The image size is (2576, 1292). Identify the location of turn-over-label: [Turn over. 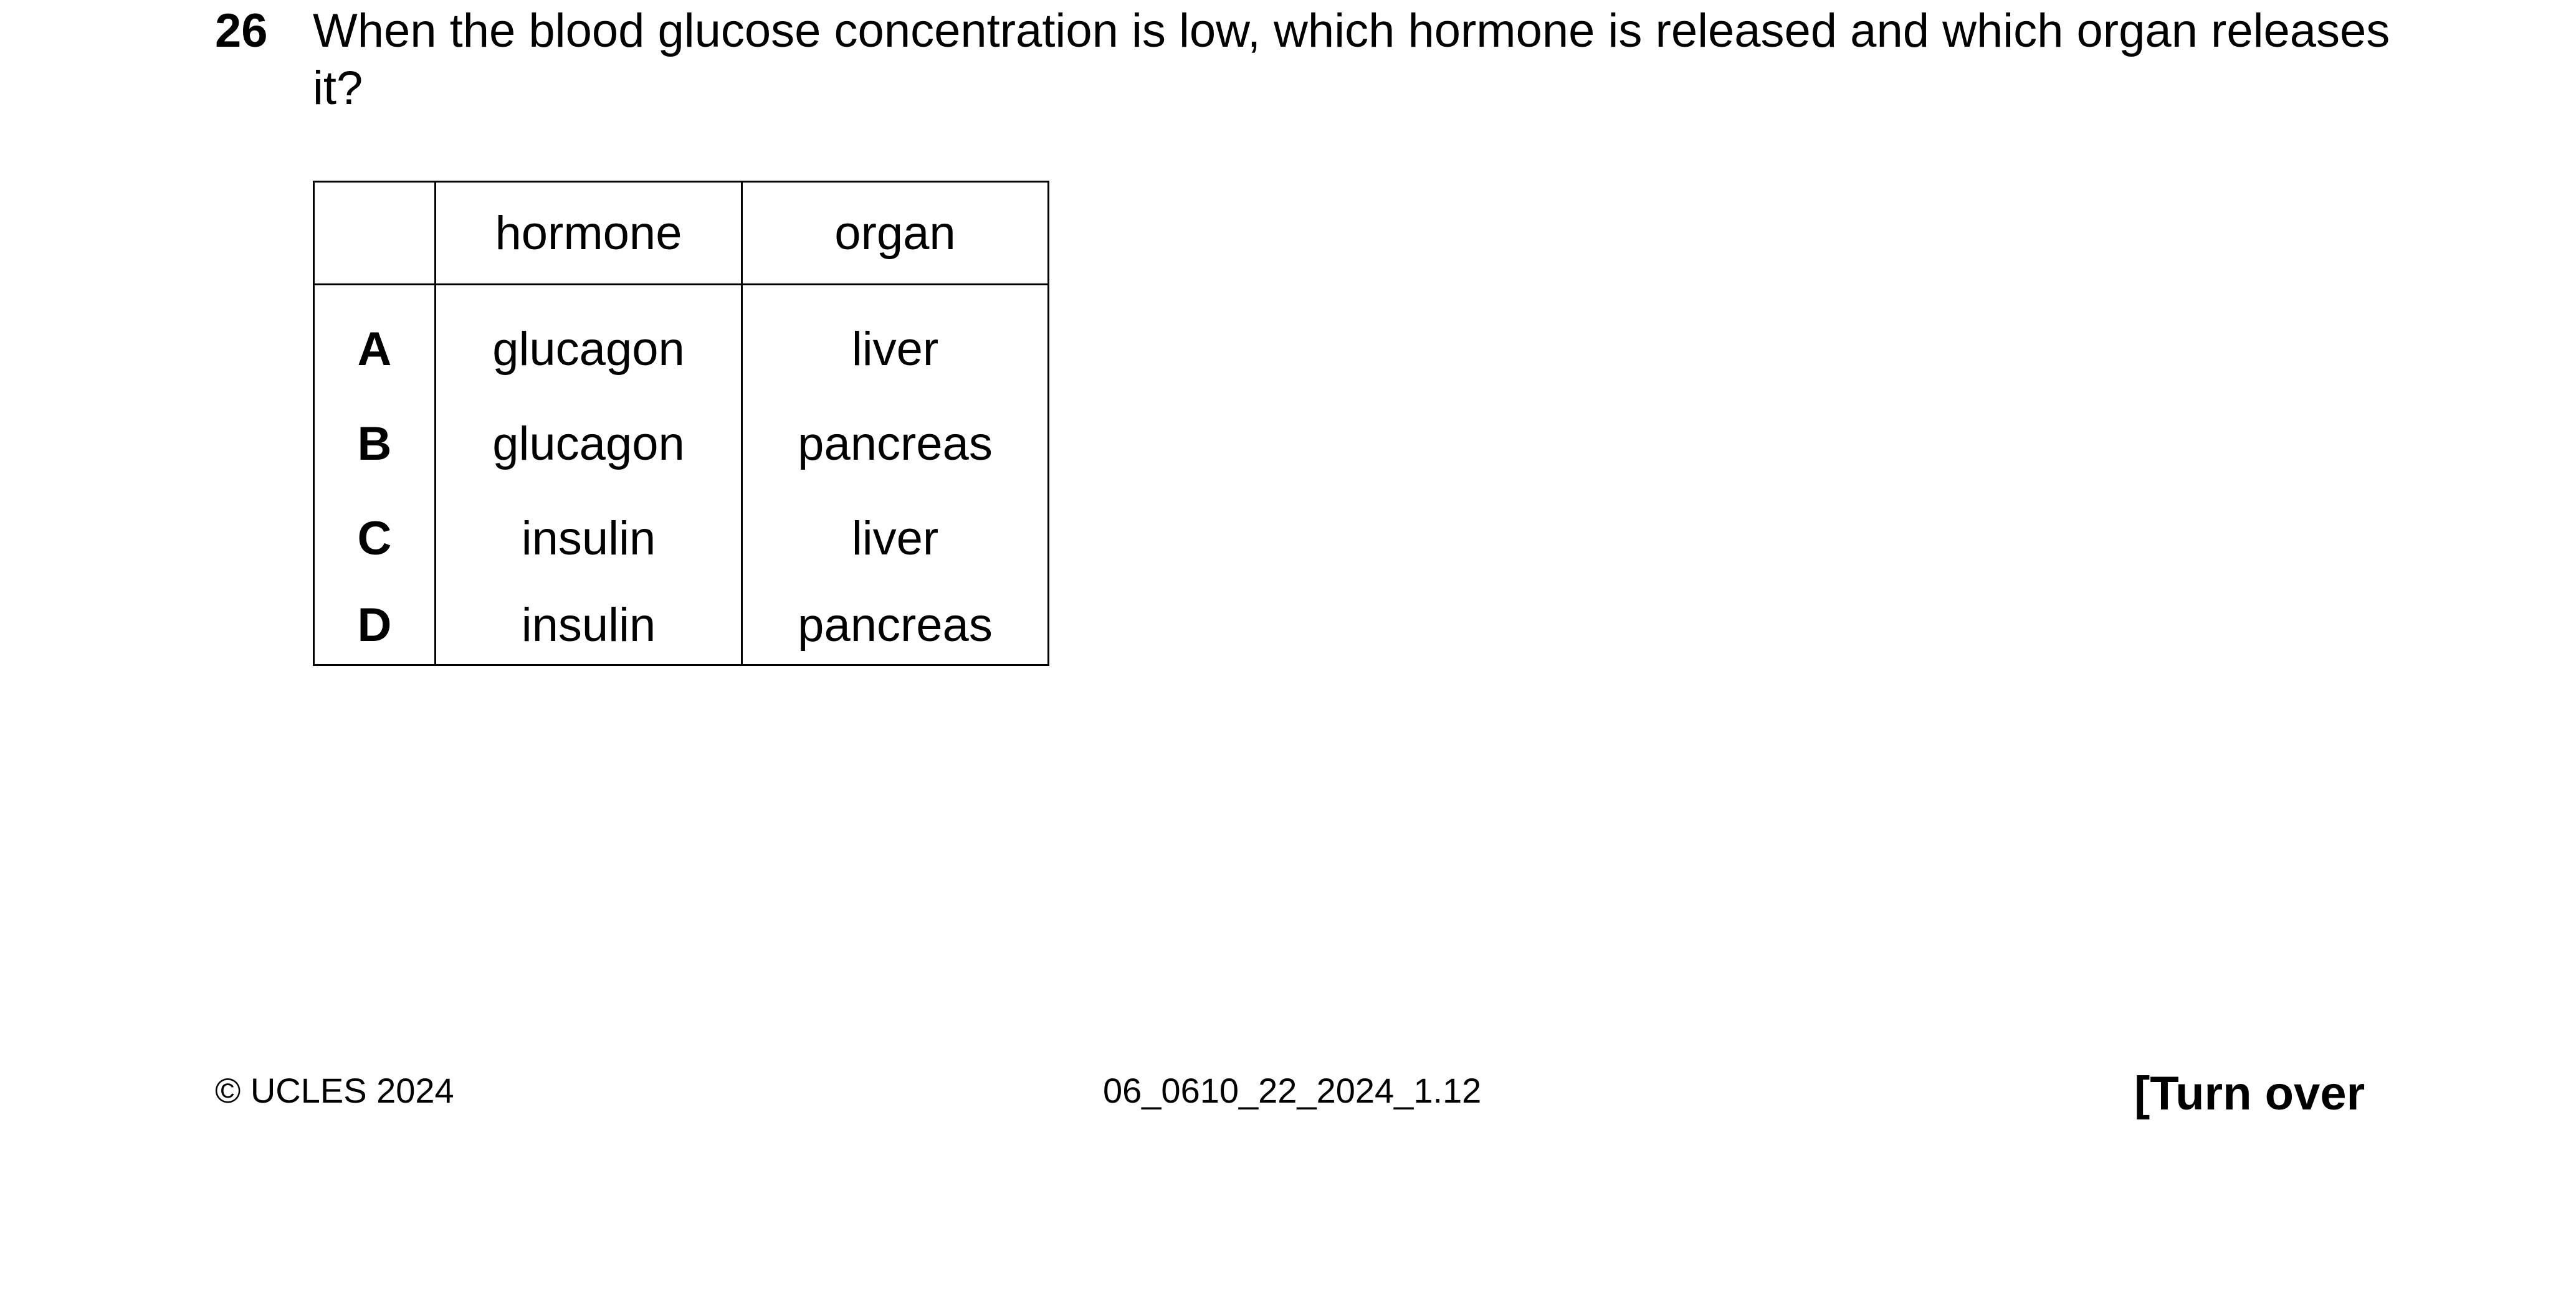
(2249, 1093).